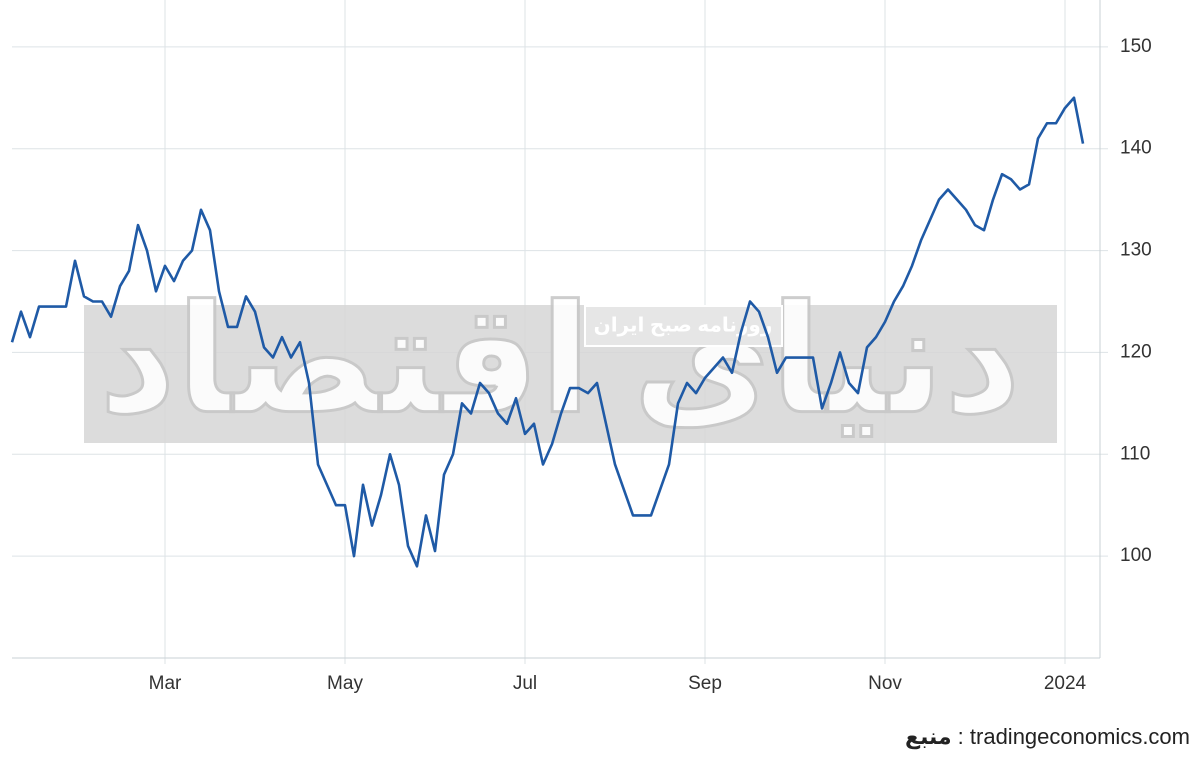 This screenshot has height=760, width=1200. What do you see at coordinates (928, 736) in the screenshot?
I see `source-label: منبع` at bounding box center [928, 736].